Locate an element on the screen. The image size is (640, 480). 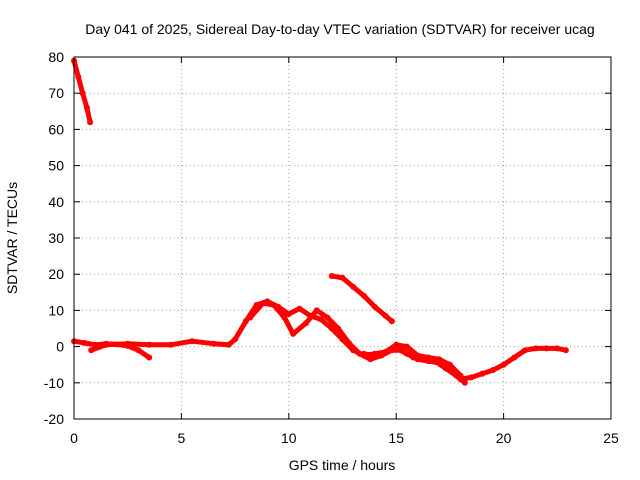
x-tick-label: 10 is located at coordinates (289, 438).